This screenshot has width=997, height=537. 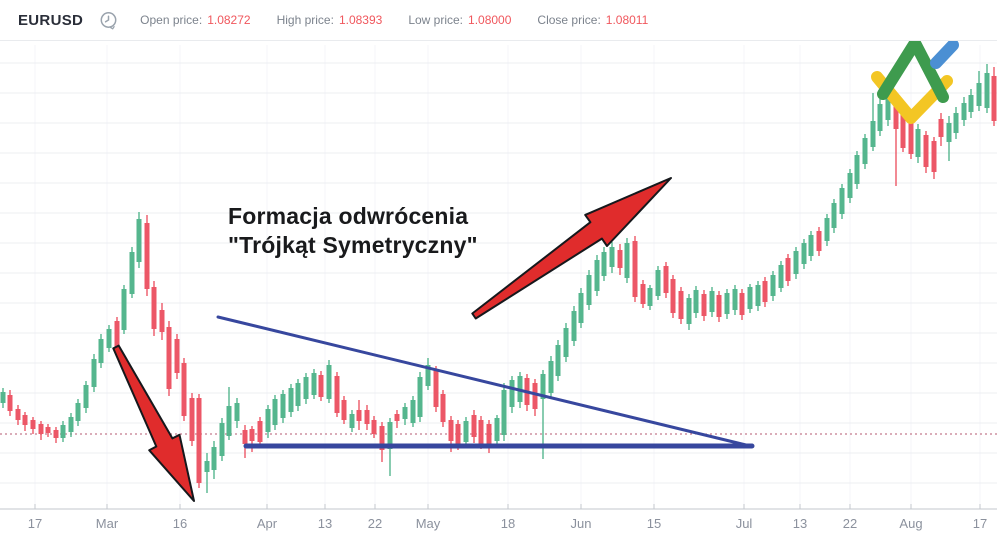 I want to click on x-axis-label: 17, so click(x=980, y=523).